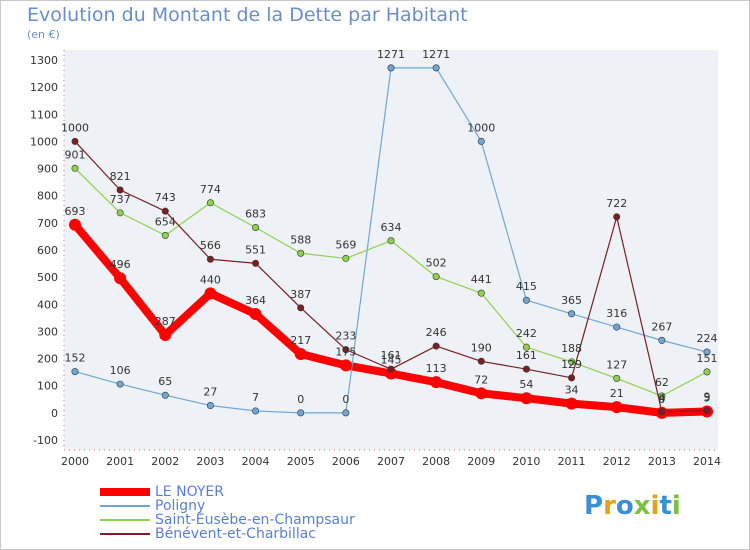  I want to click on data-label: 693, so click(75, 211).